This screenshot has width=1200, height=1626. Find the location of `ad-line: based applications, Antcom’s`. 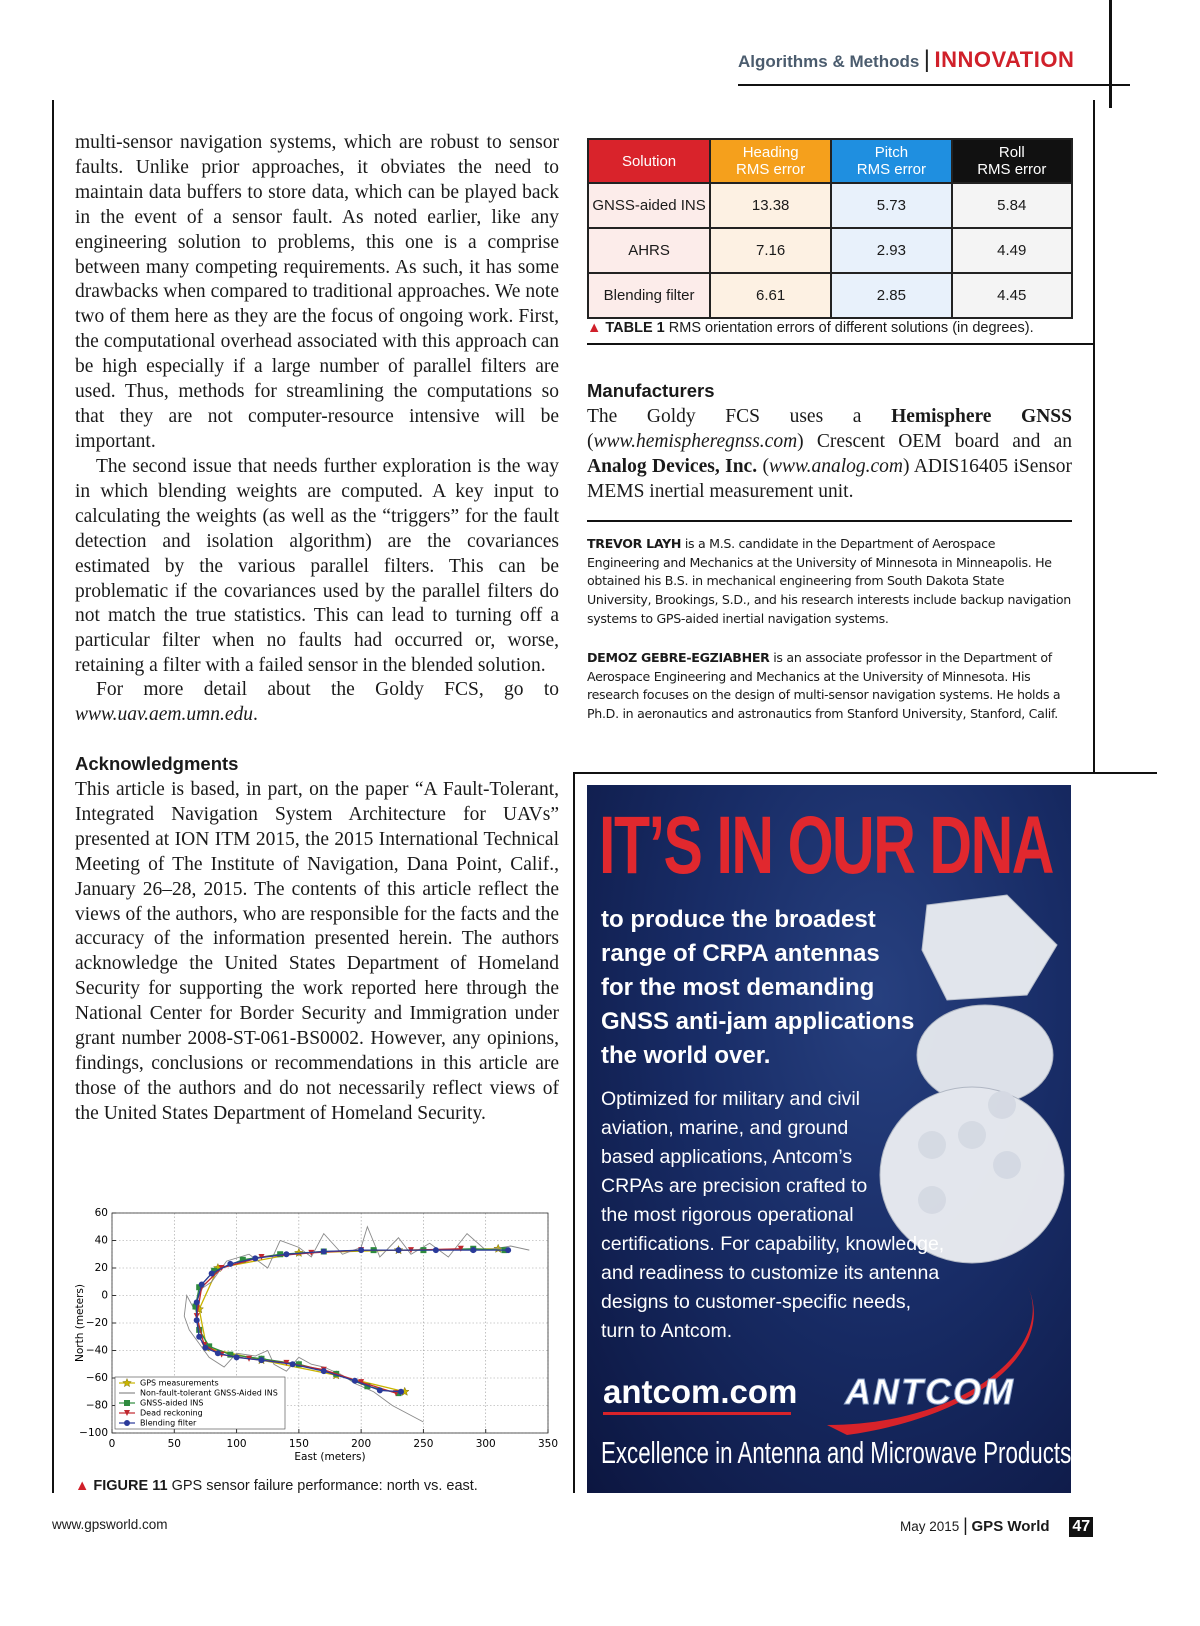

ad-line: based applications, Antcom’s is located at coordinates (727, 1157).